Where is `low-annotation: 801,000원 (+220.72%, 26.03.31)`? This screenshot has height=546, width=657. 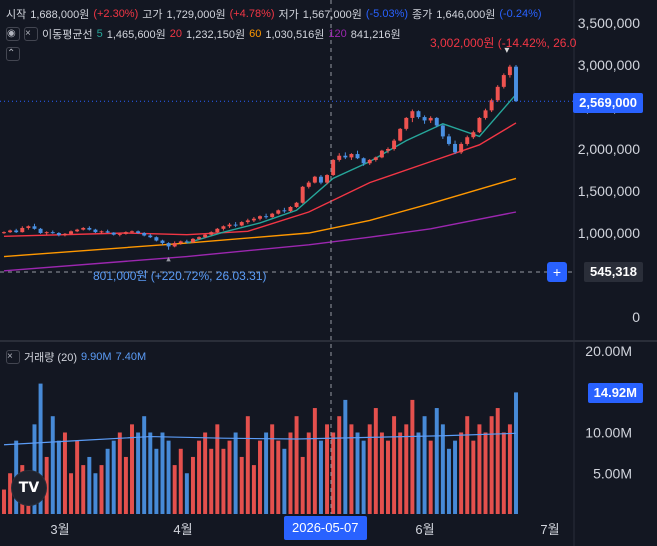 low-annotation: 801,000원 (+220.72%, 26.03.31) is located at coordinates (180, 276).